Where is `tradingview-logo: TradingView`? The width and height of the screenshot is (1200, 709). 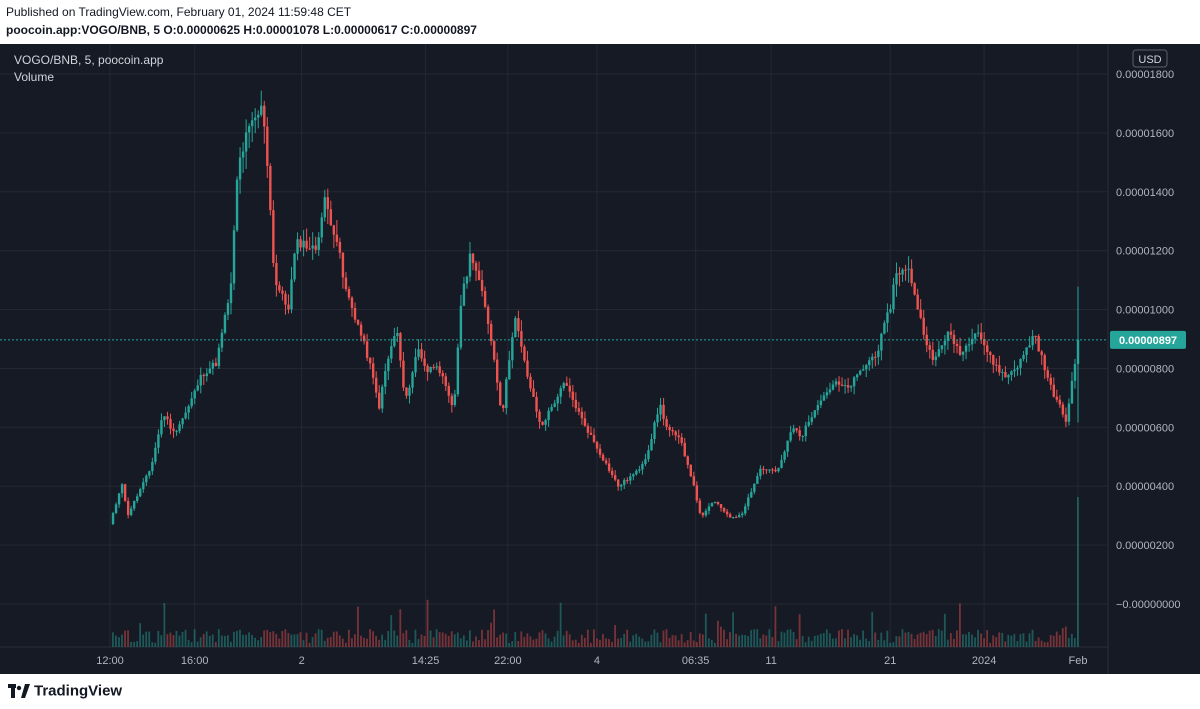 tradingview-logo: TradingView is located at coordinates (65, 691).